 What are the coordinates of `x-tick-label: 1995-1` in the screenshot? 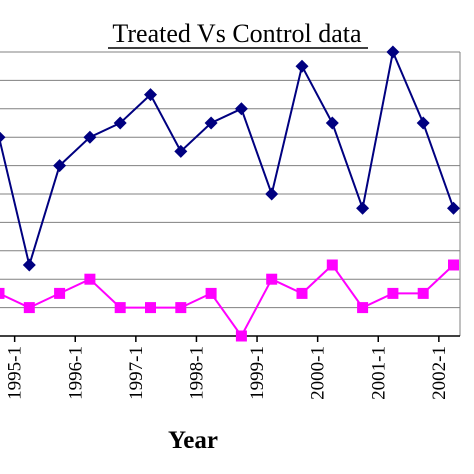 It's located at (15, 373).